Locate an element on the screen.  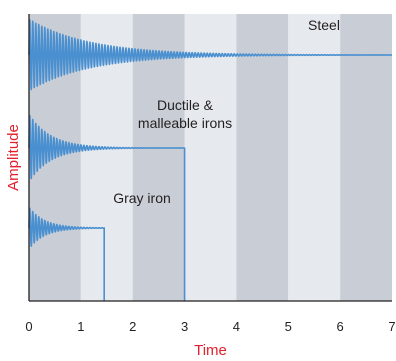
x-tick-label-6: 6 is located at coordinates (340, 326).